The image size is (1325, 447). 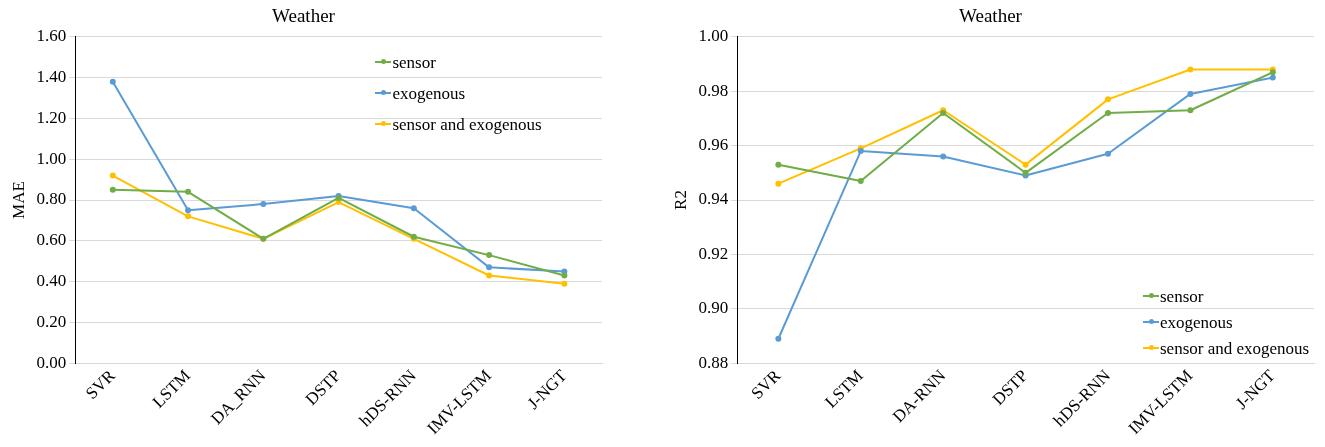 What do you see at coordinates (713, 308) in the screenshot?
I see `y-tick-label: 0.90` at bounding box center [713, 308].